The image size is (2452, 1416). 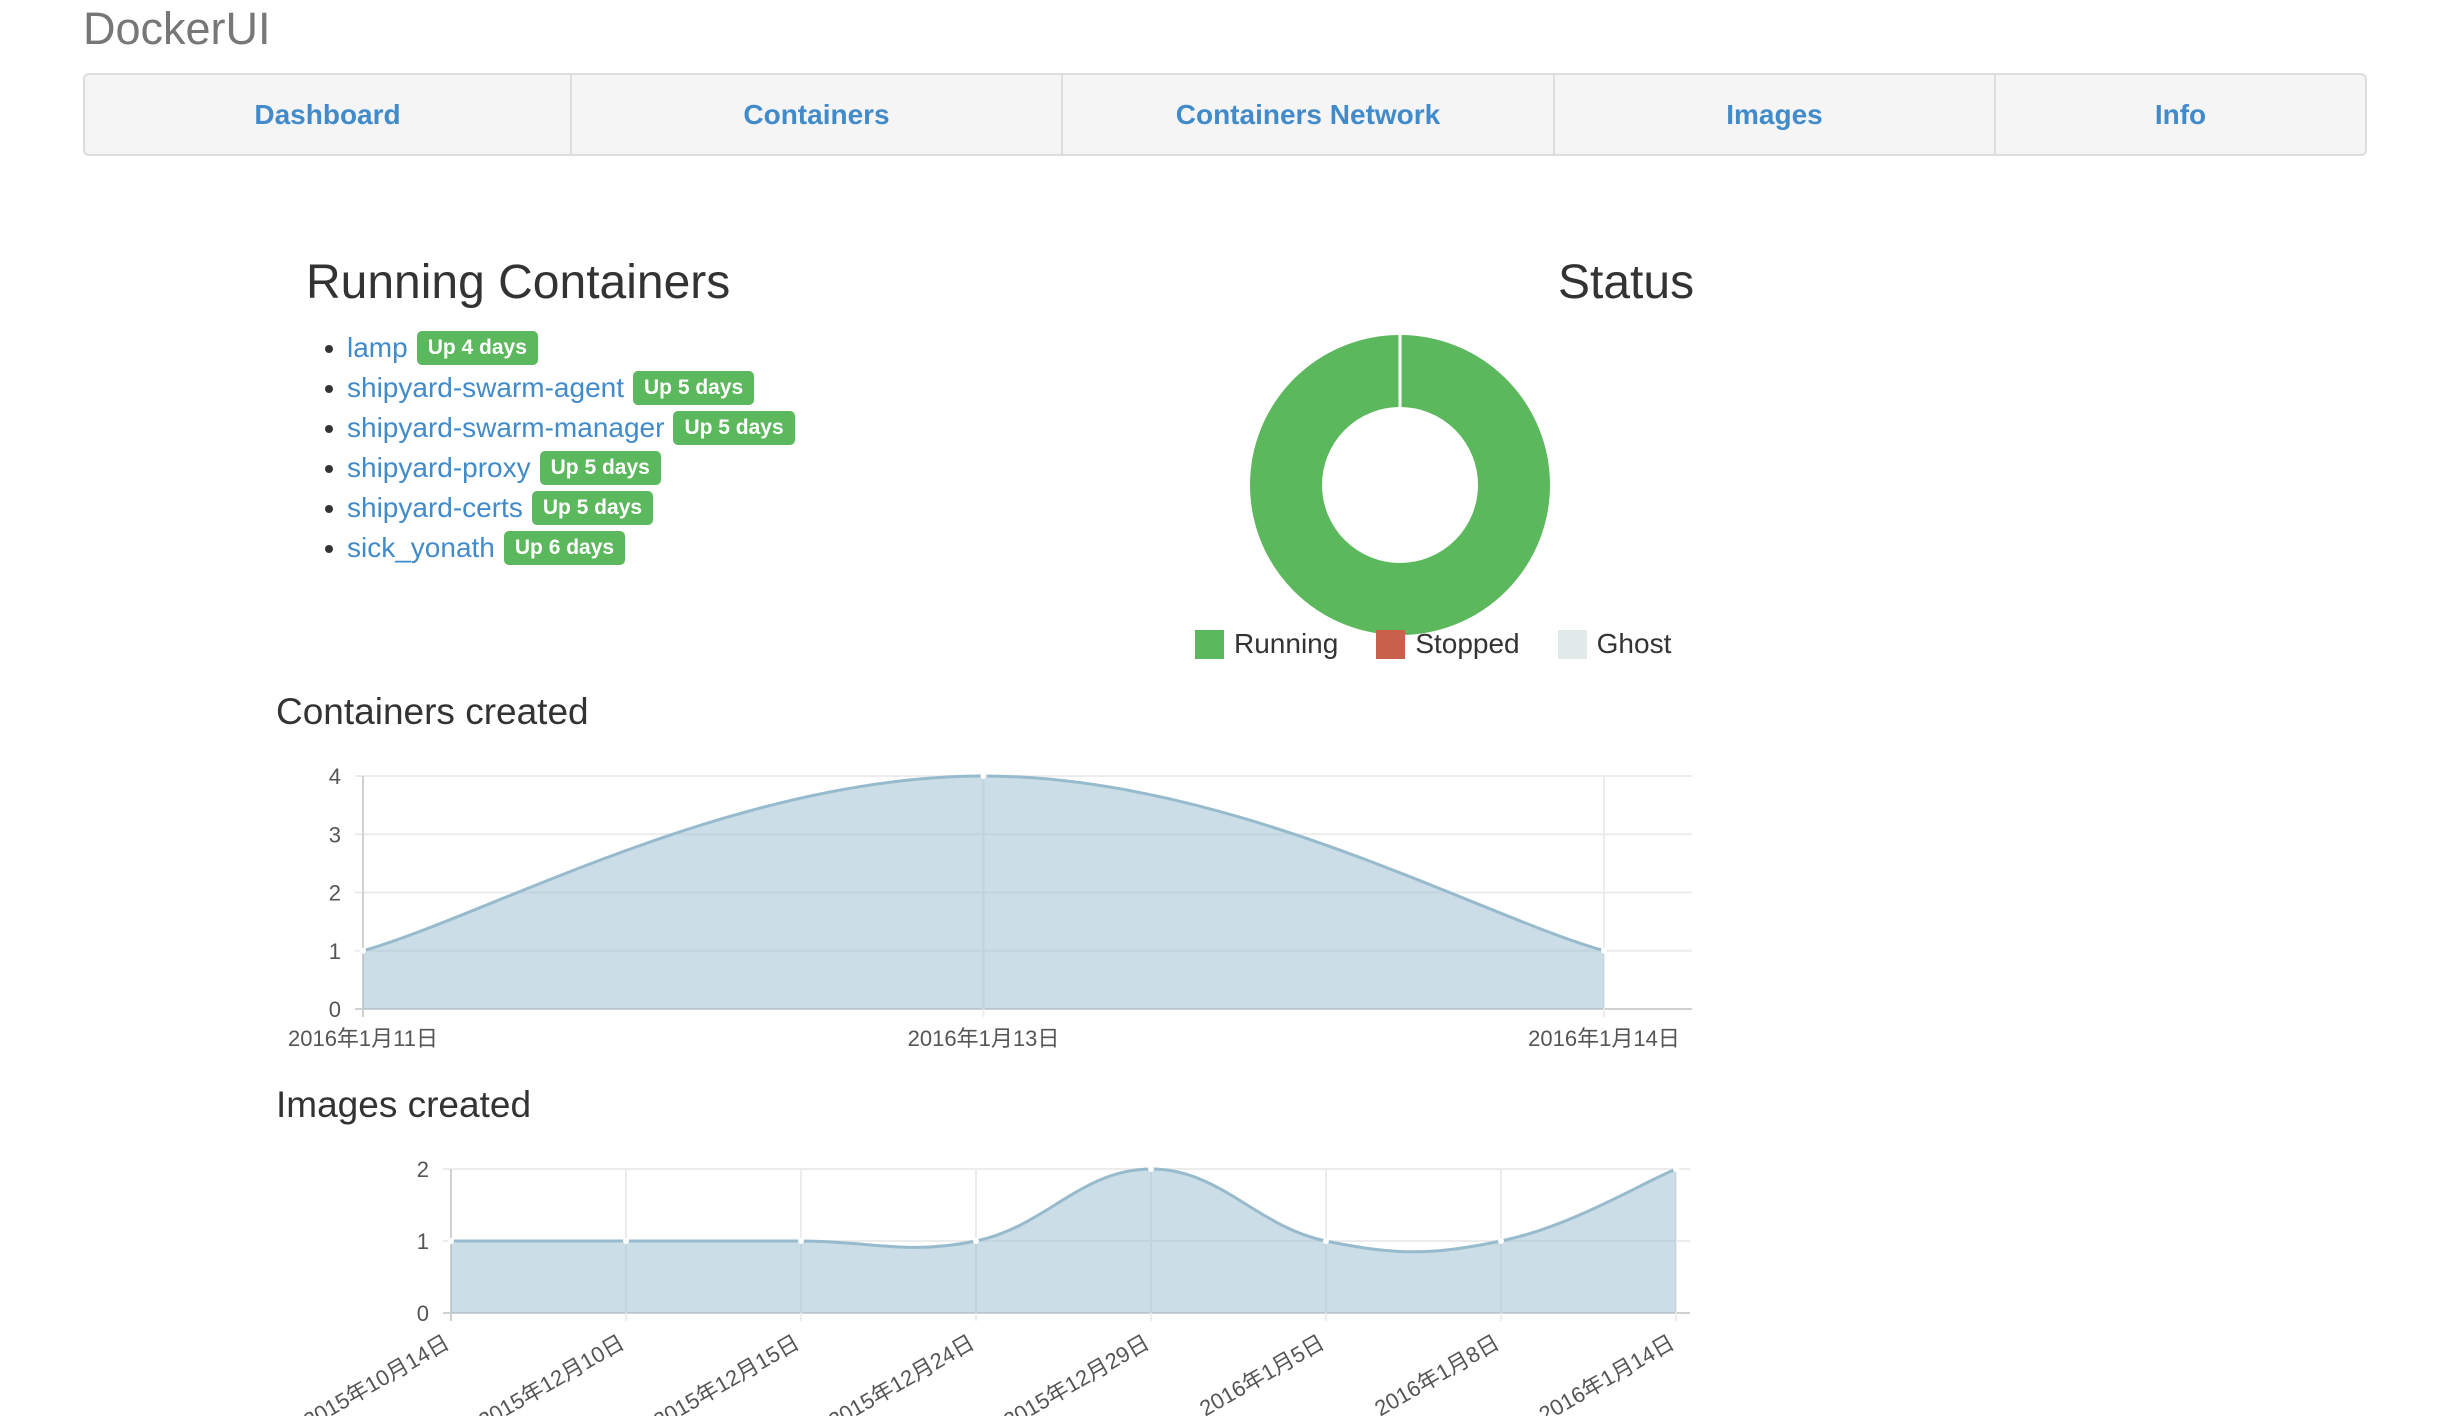 What do you see at coordinates (335, 834) in the screenshot?
I see `y-tick-label: 3` at bounding box center [335, 834].